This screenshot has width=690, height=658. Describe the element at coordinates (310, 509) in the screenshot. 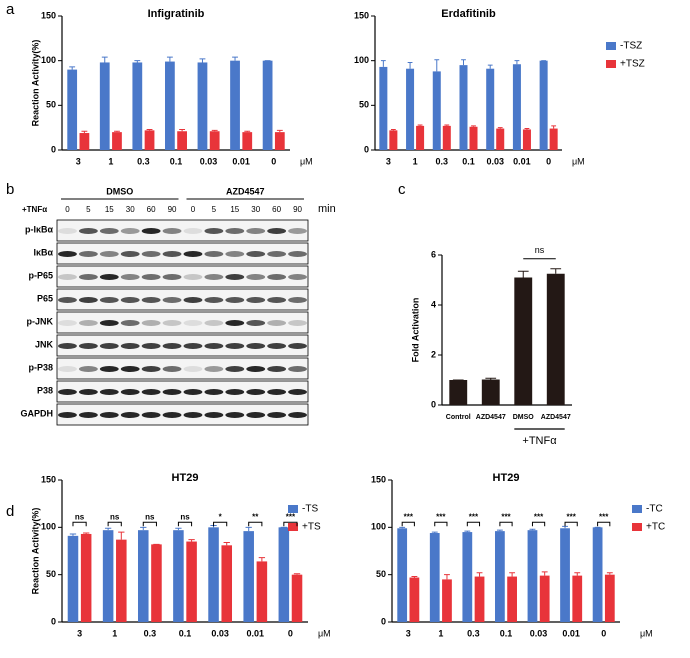

I see `legend-label: -TS` at that location.